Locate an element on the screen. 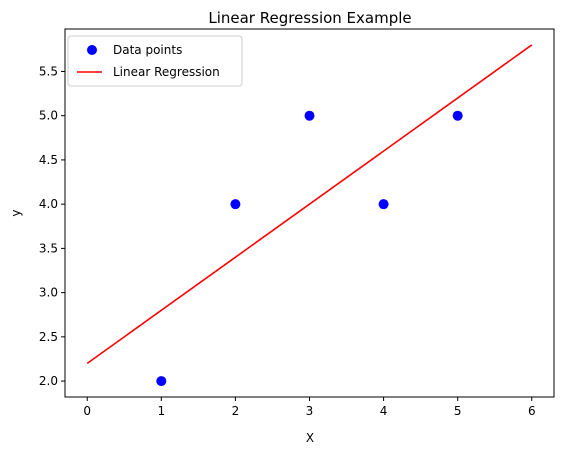 The height and width of the screenshot is (455, 567). legend-box is located at coordinates (155, 61).